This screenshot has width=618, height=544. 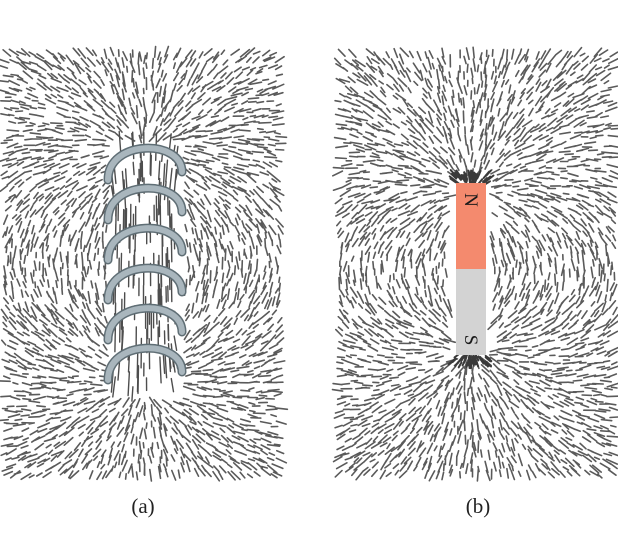 I want to click on south-pole-label: S, so click(x=470, y=340).